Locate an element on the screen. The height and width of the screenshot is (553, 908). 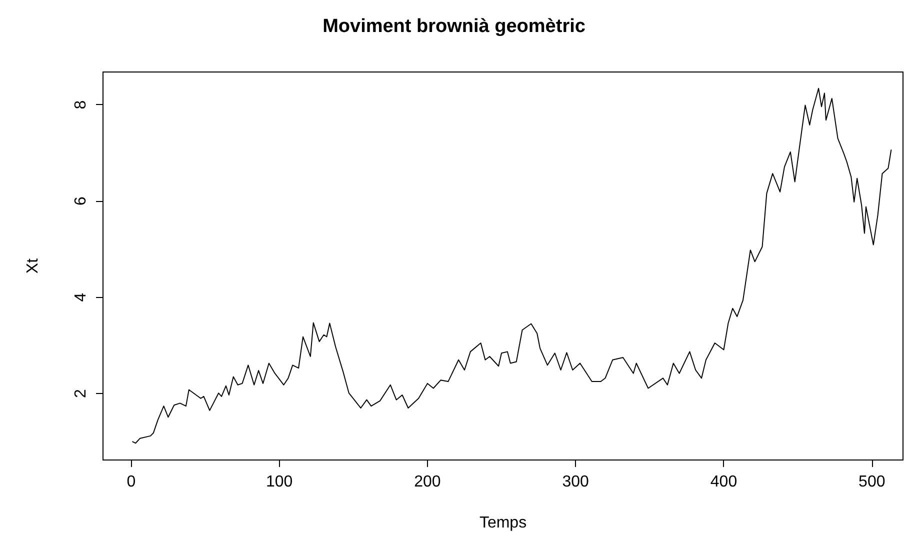
x-axis-title: Temps is located at coordinates (503, 523).